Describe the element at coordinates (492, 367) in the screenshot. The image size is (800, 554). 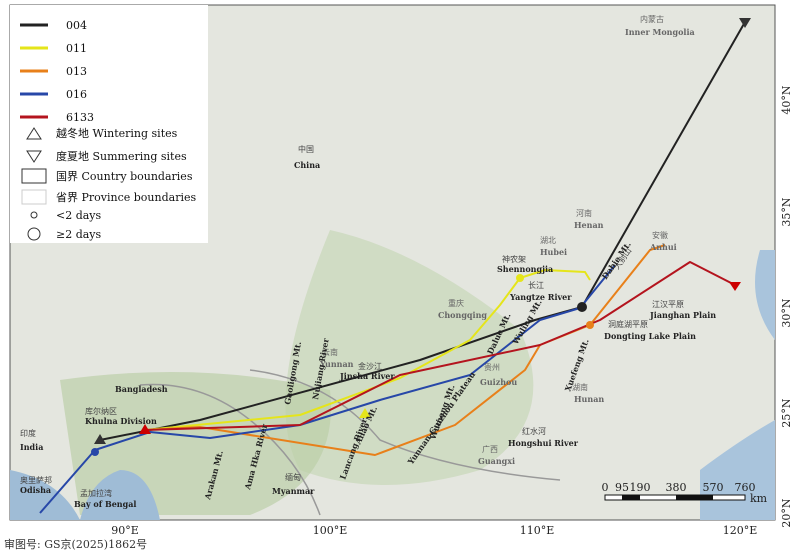
I see `place-label: 贵州` at that location.